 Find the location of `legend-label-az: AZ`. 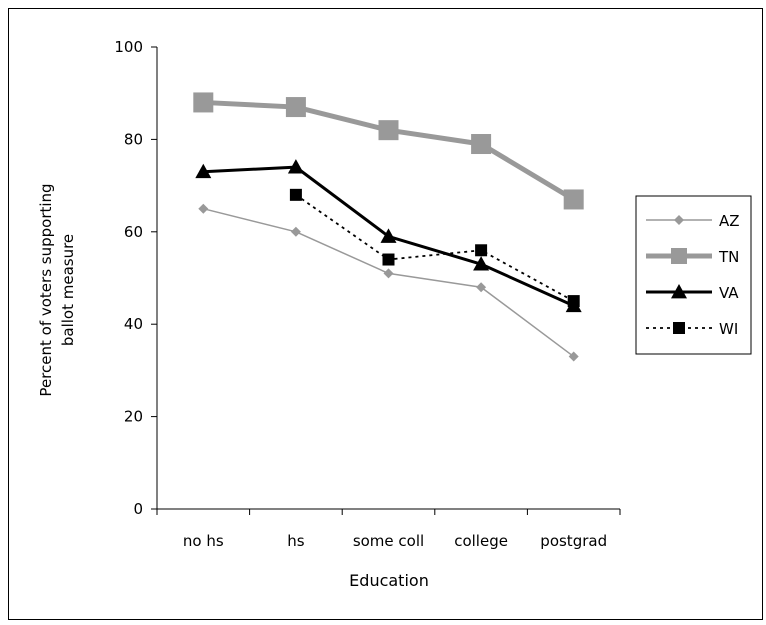

legend-label-az: AZ is located at coordinates (729, 221).